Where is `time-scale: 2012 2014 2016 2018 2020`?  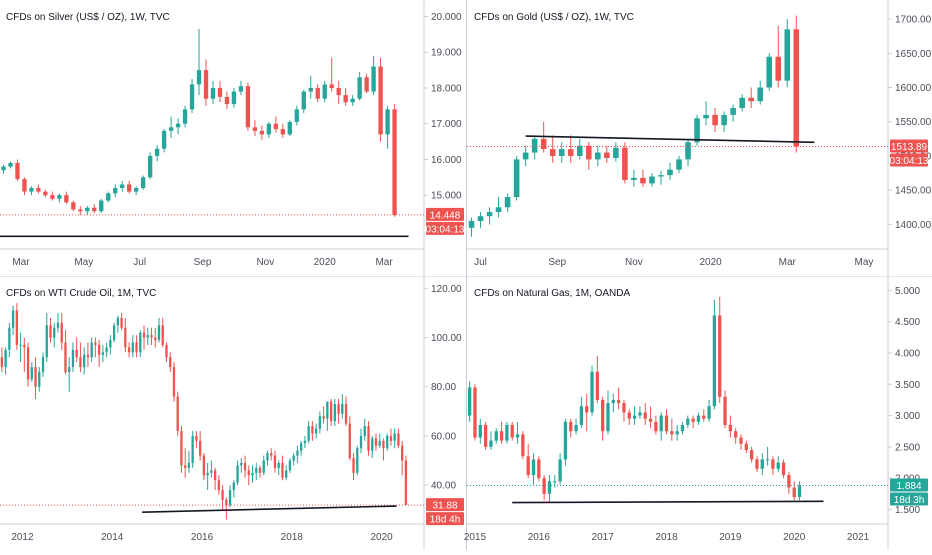 time-scale: 2012 2014 2016 2018 2020 is located at coordinates (202, 537).